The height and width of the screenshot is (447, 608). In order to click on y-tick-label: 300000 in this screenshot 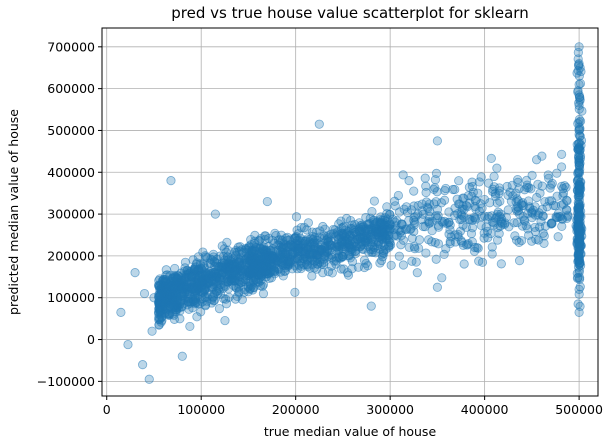, I will do `click(71, 214)`.